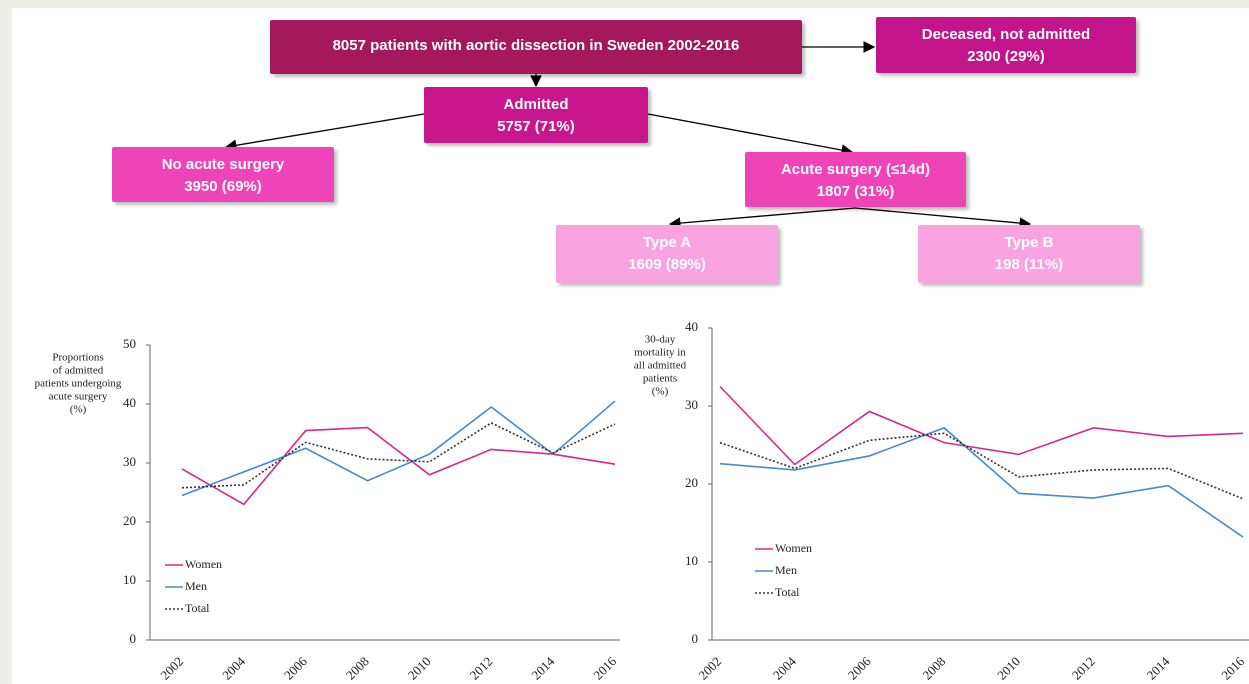  Describe the element at coordinates (1029, 254) in the screenshot. I see `flow-node: Type B 198 (11%)` at that location.